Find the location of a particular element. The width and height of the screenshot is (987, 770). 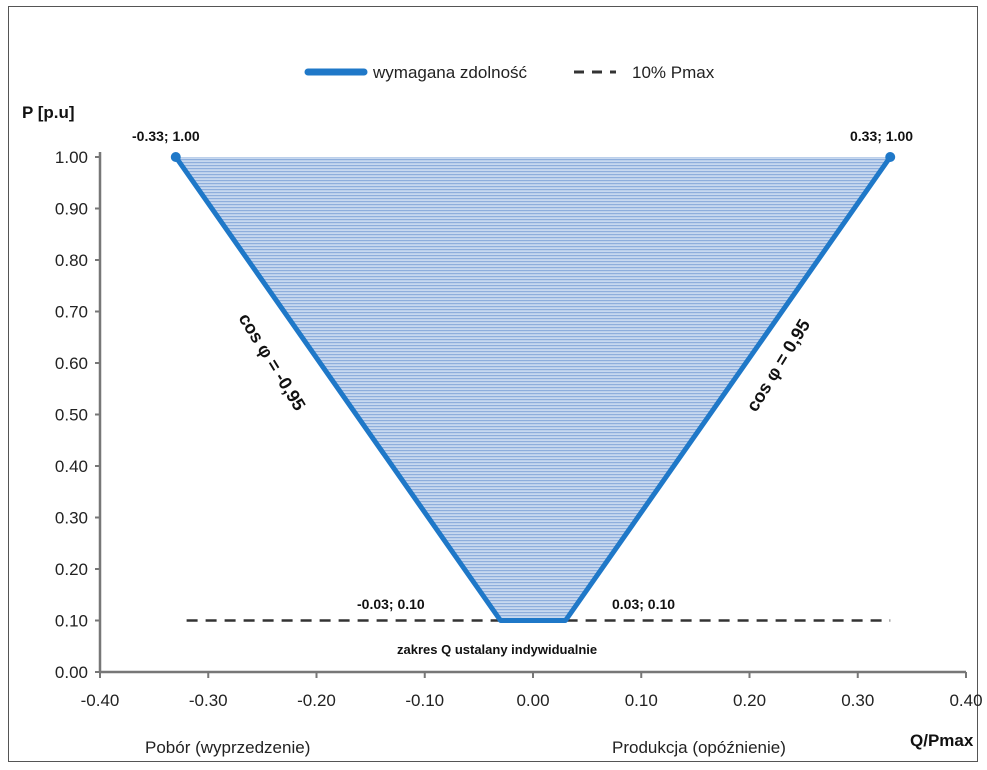

legend-entry-required: wymagana zdolność is located at coordinates (450, 72).